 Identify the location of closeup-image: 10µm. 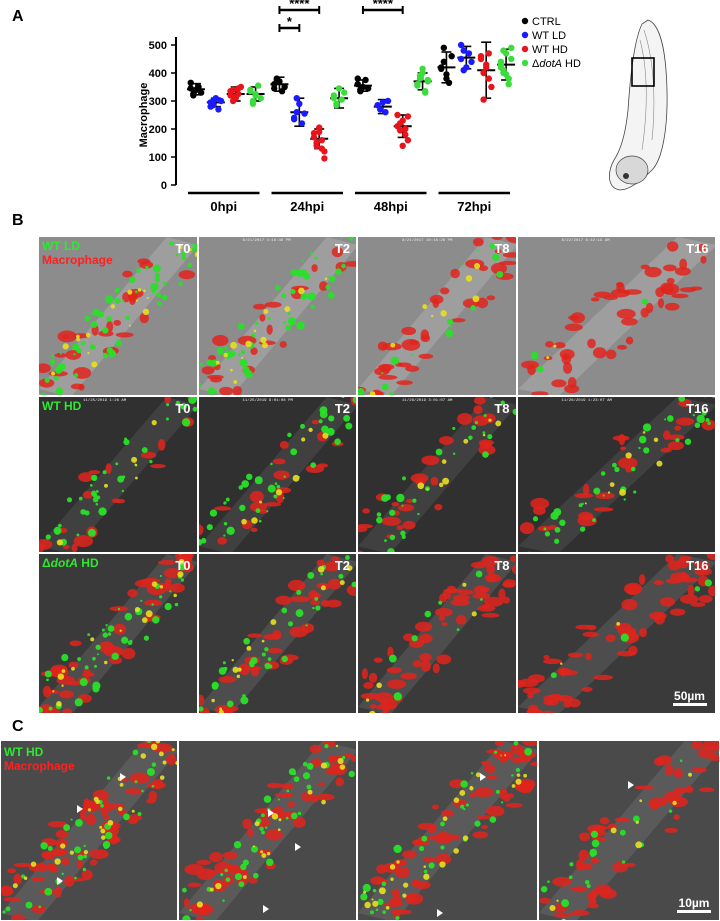
(629, 830).